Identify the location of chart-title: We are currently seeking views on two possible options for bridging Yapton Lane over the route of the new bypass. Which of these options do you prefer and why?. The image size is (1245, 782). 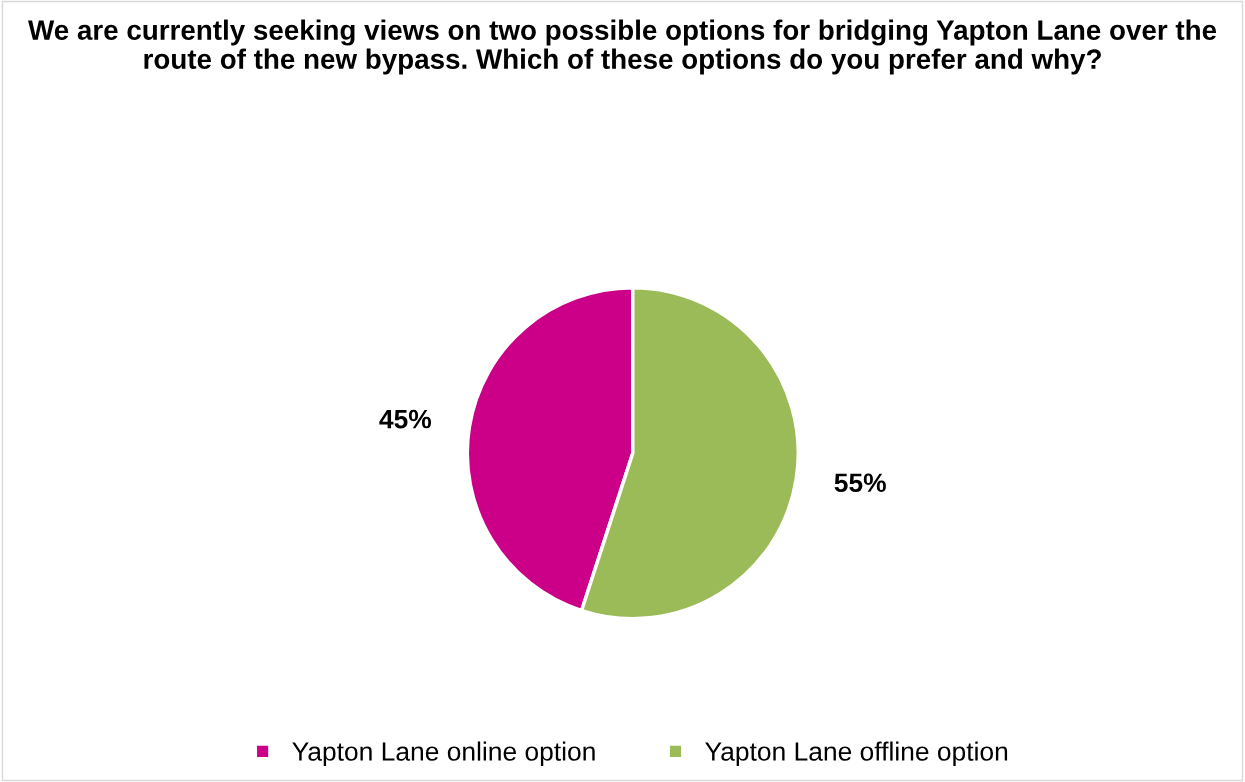
(622, 47).